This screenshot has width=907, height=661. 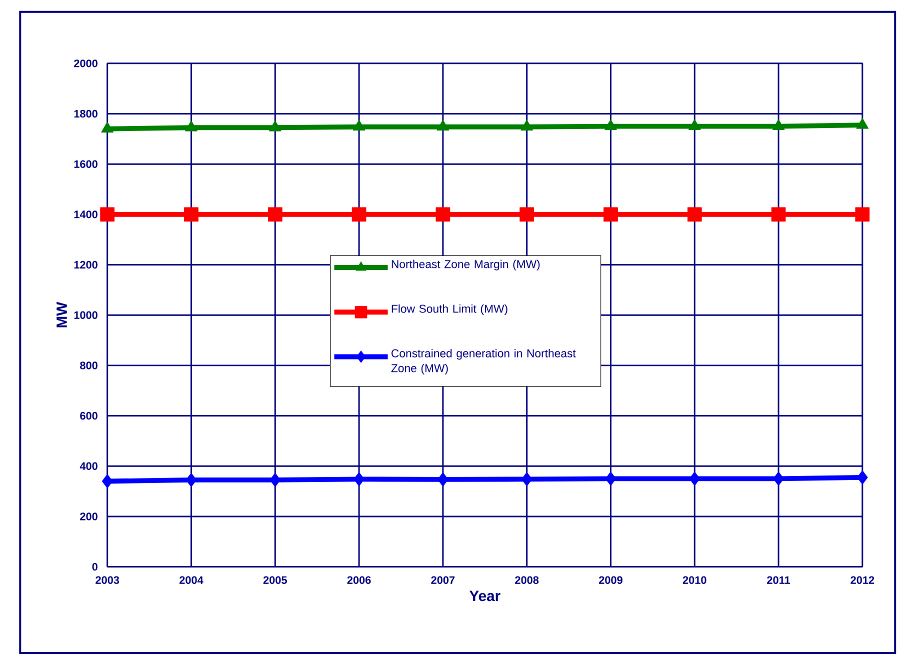 What do you see at coordinates (89, 416) in the screenshot?
I see `y-tick-label: 600` at bounding box center [89, 416].